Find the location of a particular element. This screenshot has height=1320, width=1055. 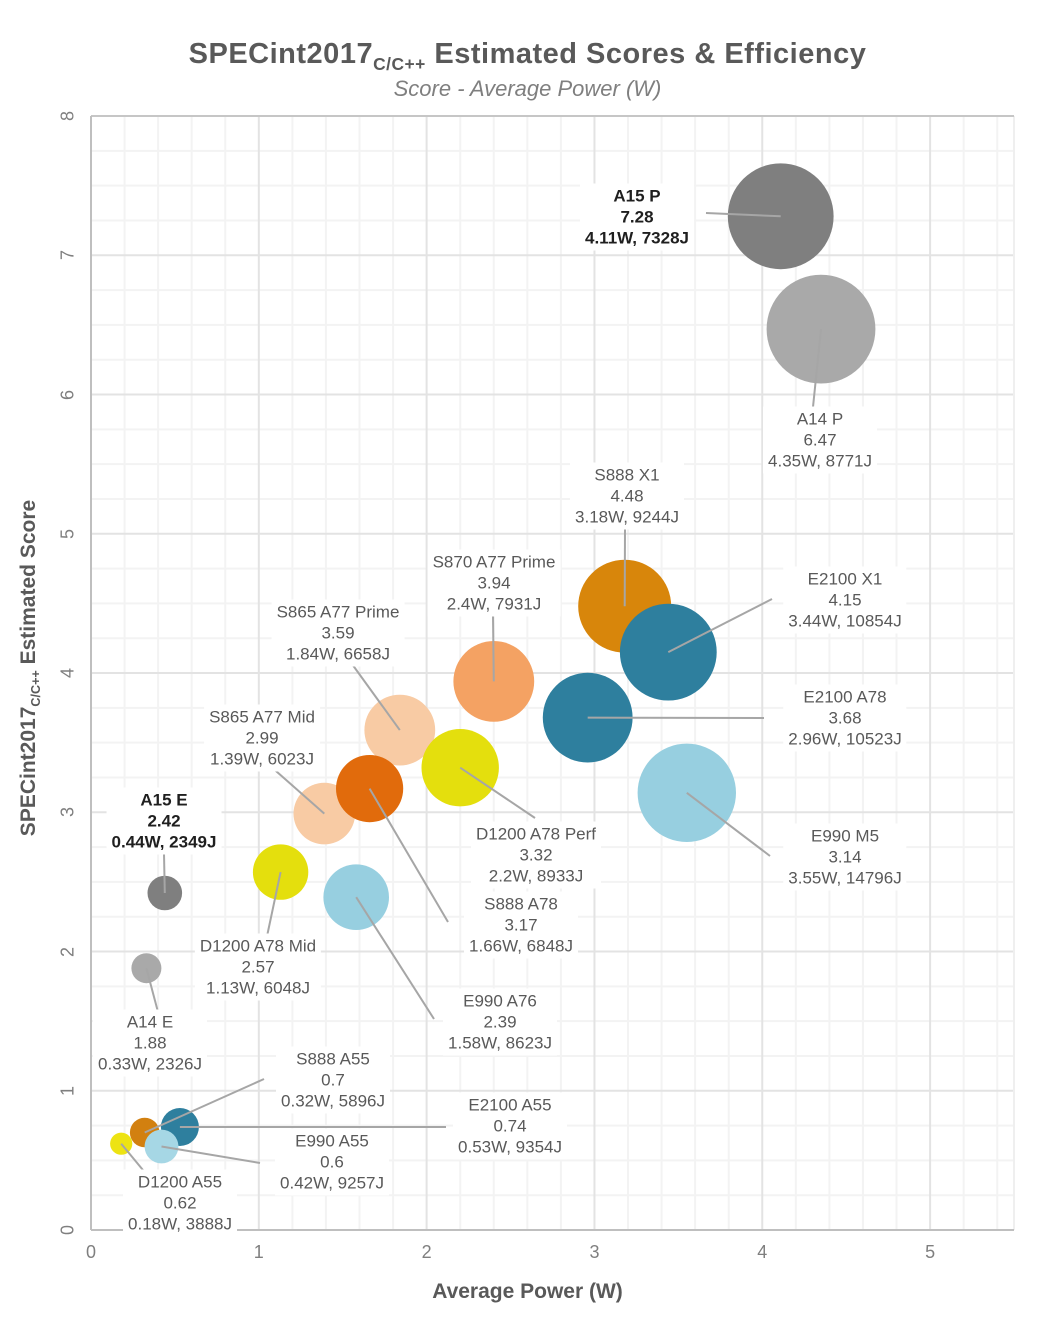

label-score: 2.99 is located at coordinates (262, 738).